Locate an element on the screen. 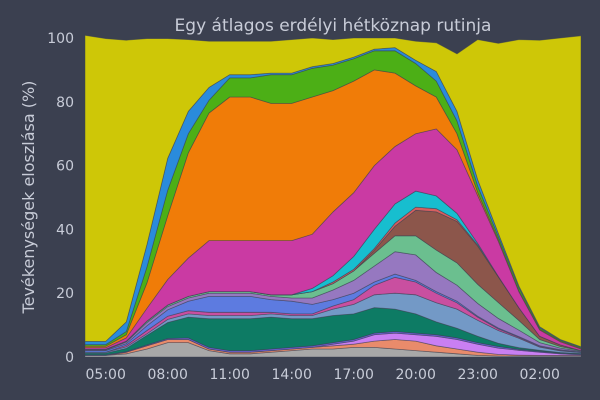  x-tick-label: 17:00 is located at coordinates (354, 375).